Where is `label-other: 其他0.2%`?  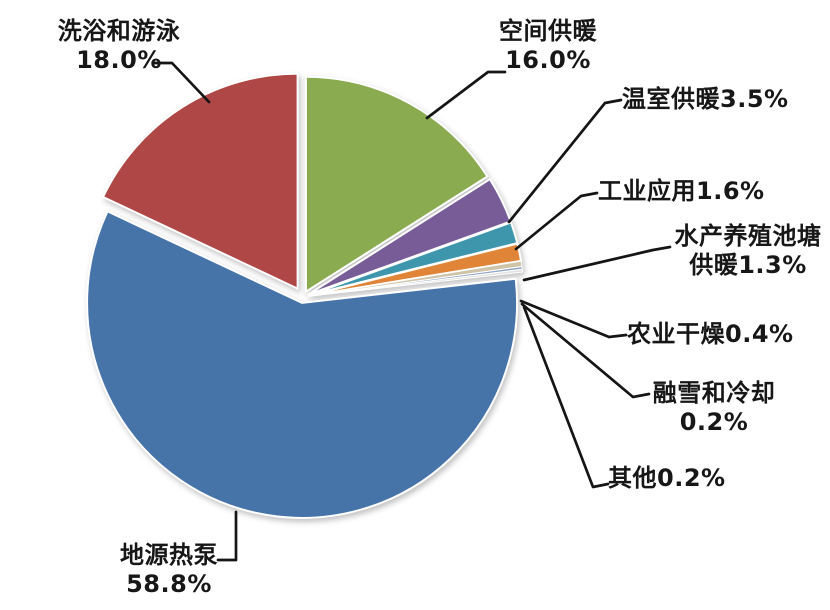
label-other: 其他0.2% is located at coordinates (667, 478).